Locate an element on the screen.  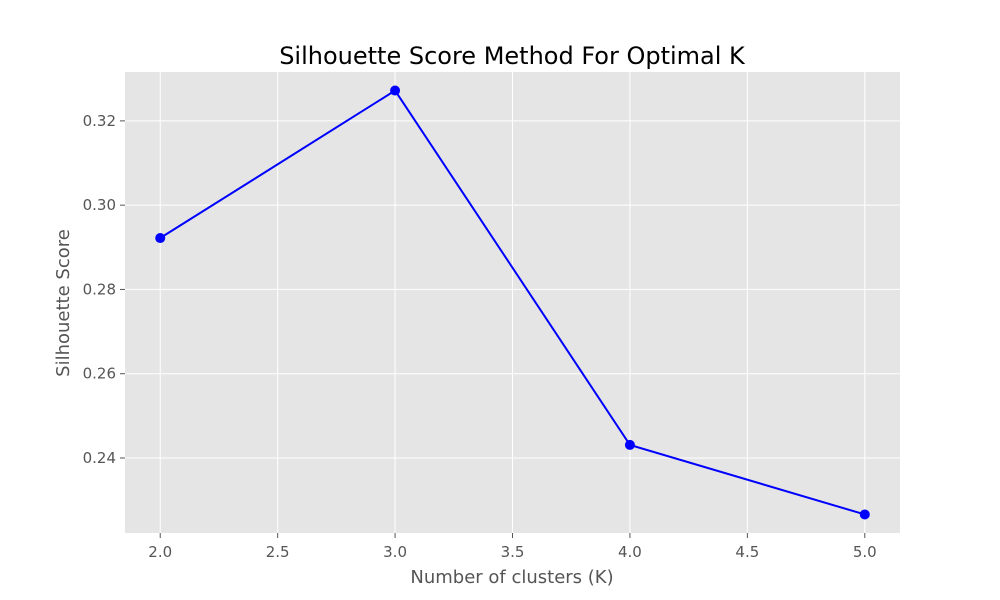
y-tick-label: 0.30 is located at coordinates (99, 205).